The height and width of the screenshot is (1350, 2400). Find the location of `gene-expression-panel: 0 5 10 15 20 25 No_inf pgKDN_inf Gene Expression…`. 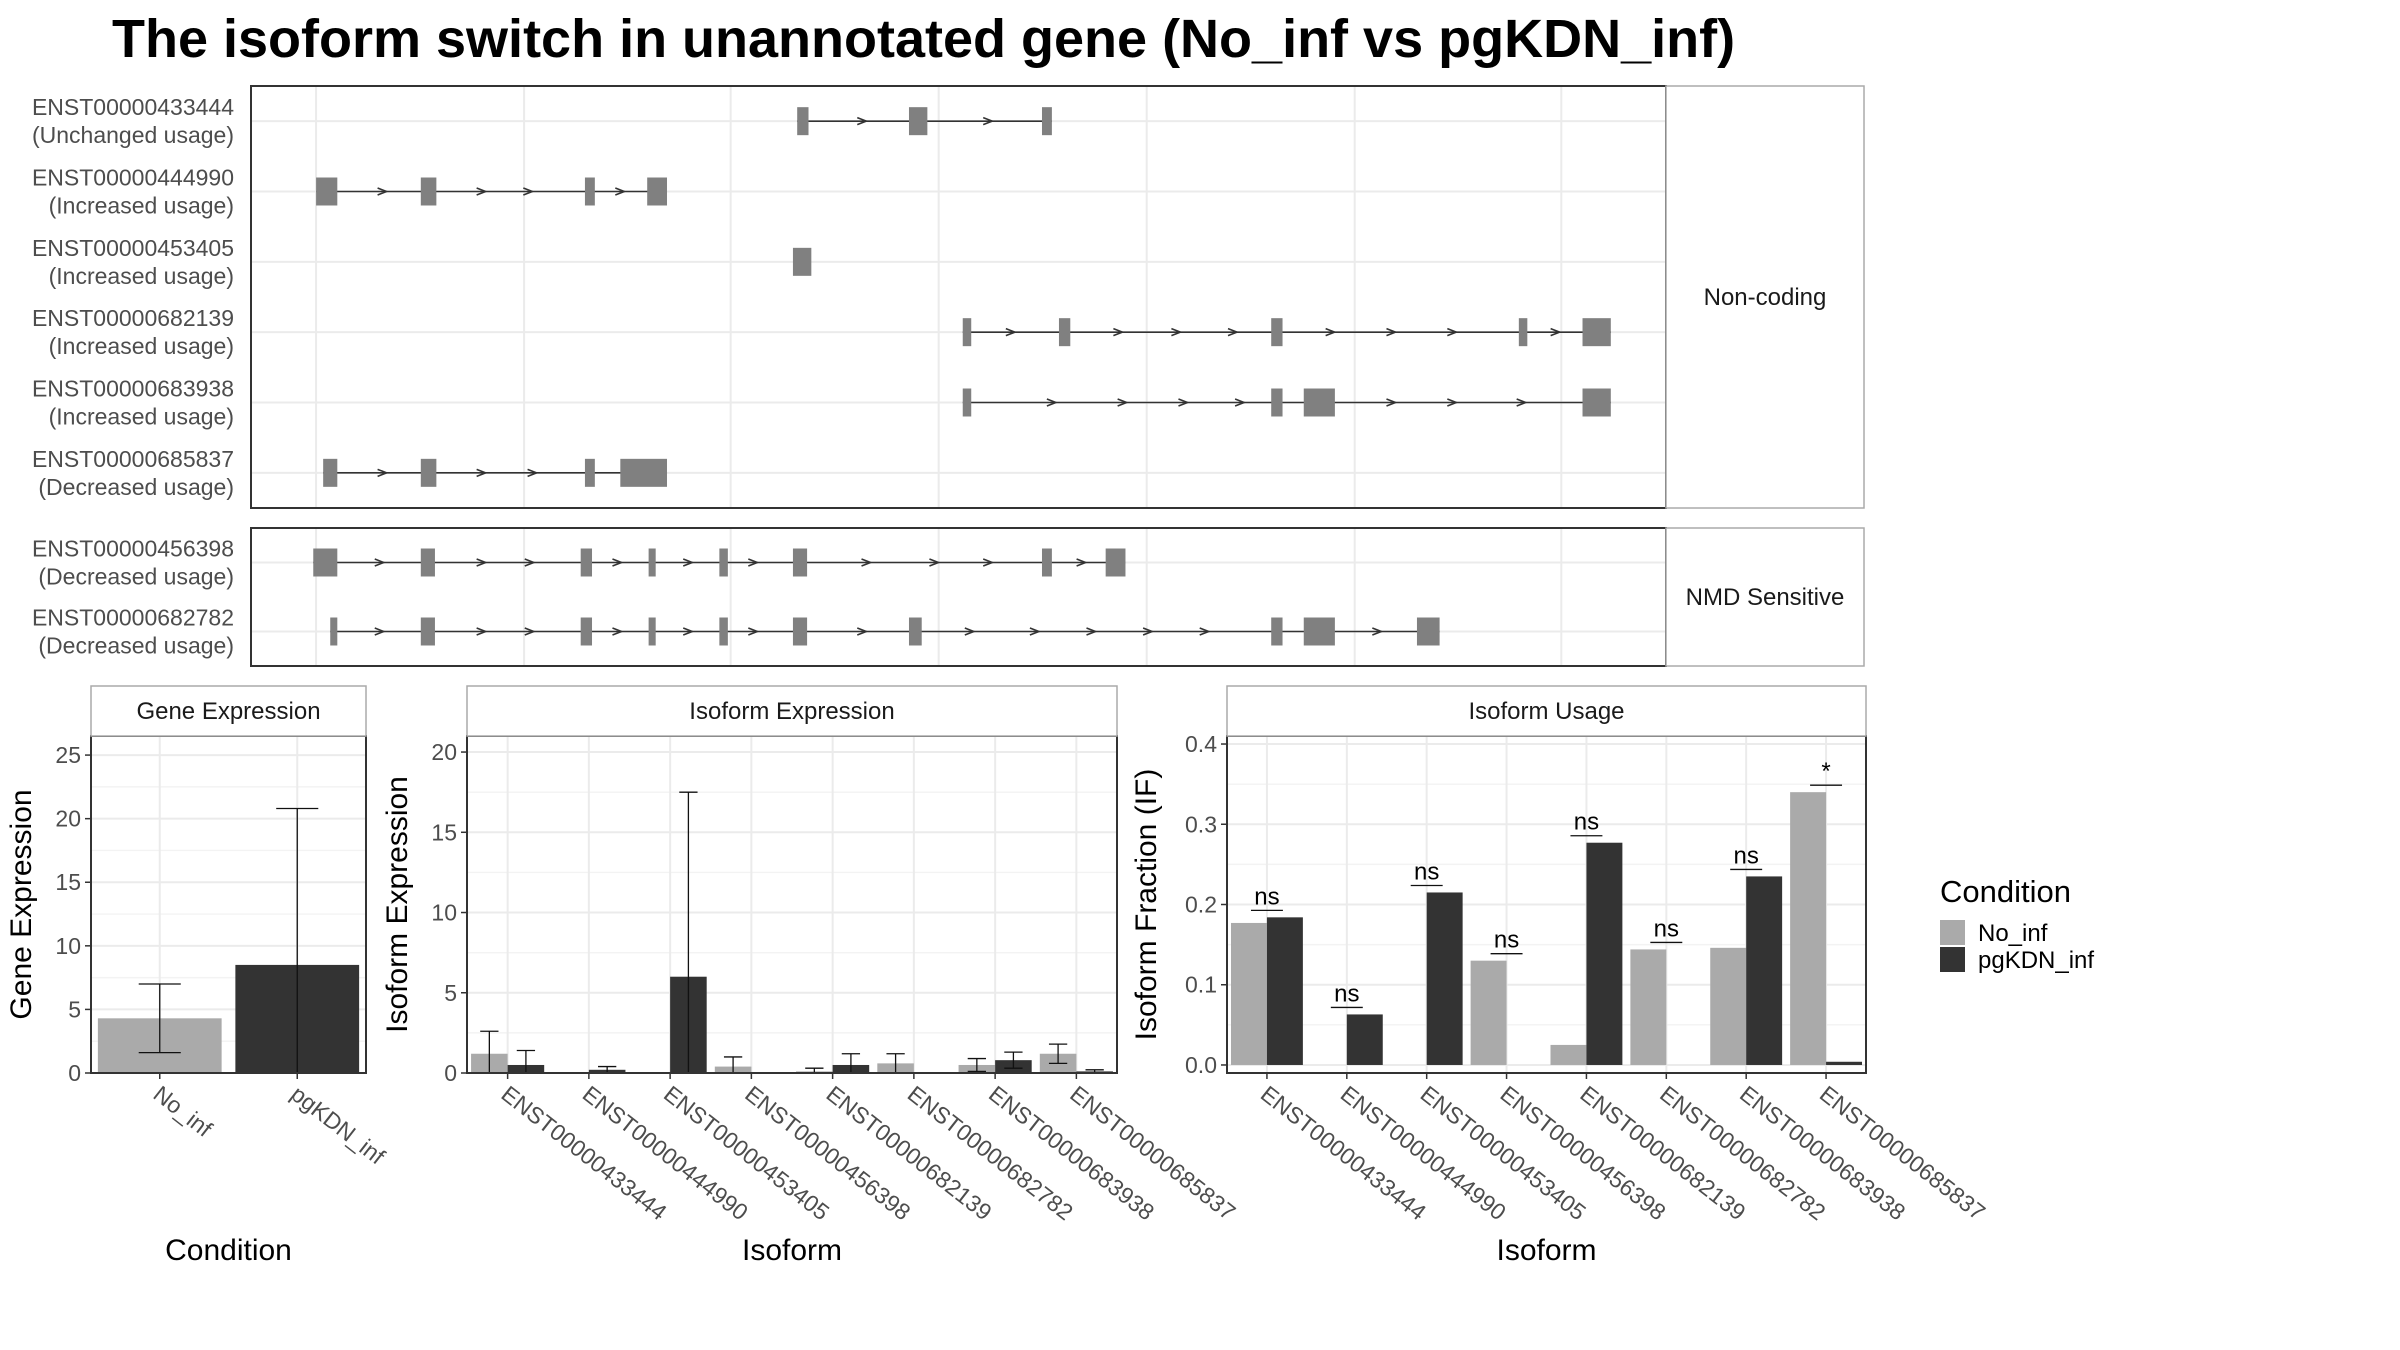

gene-expression-panel: 0 5 10 15 20 25 No_inf pgKDN_inf Gene Expression… is located at coordinates (197, 976).